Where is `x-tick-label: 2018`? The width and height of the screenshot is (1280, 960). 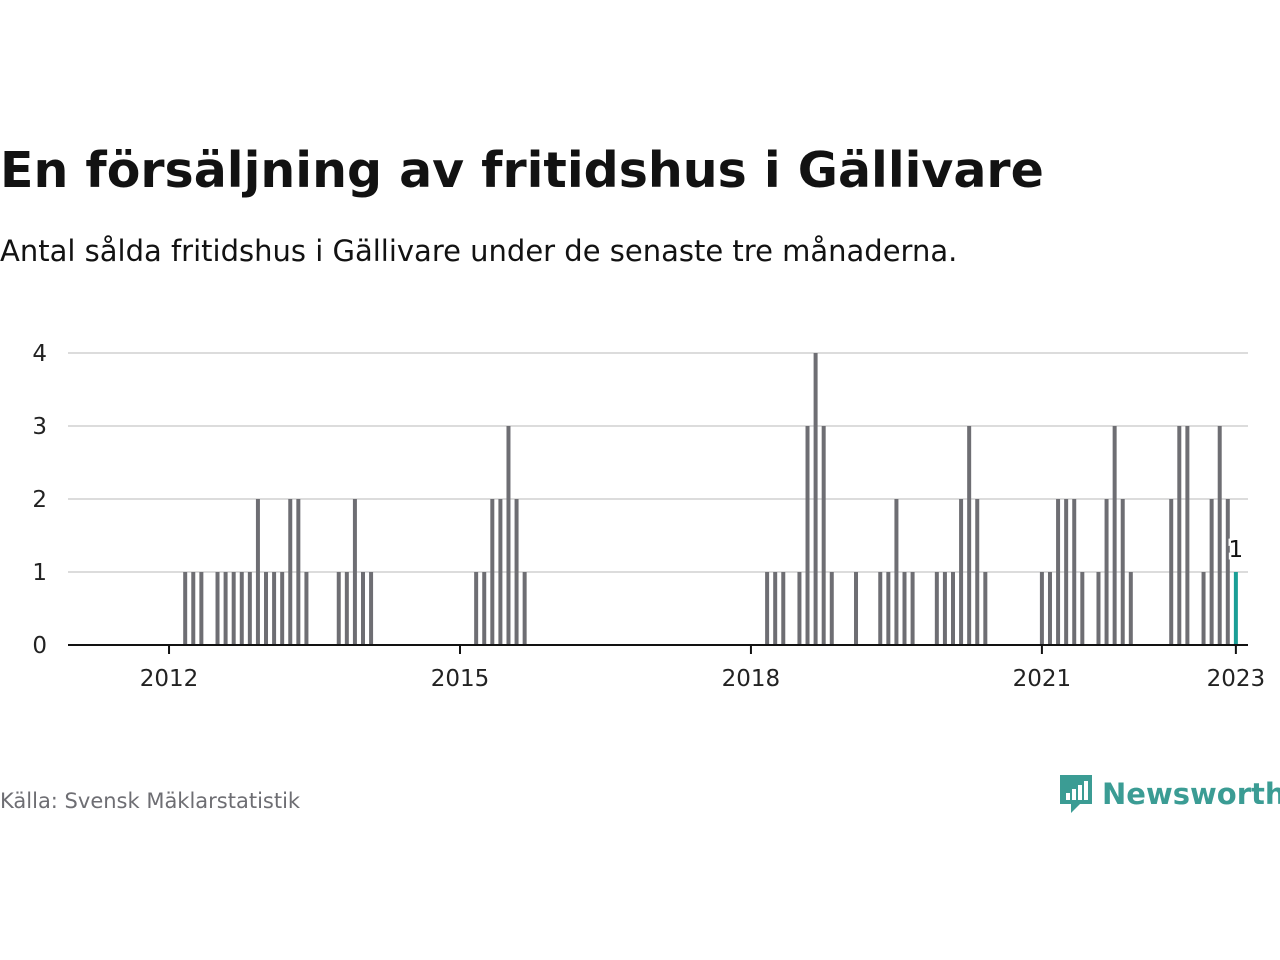
x-tick-label: 2018 is located at coordinates (751, 679).